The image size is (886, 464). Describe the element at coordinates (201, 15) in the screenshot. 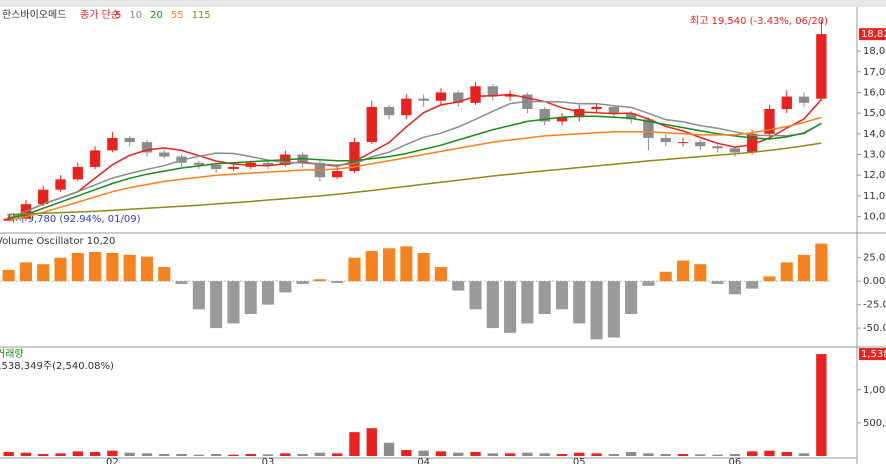

I see `legend-entry: 115` at that location.